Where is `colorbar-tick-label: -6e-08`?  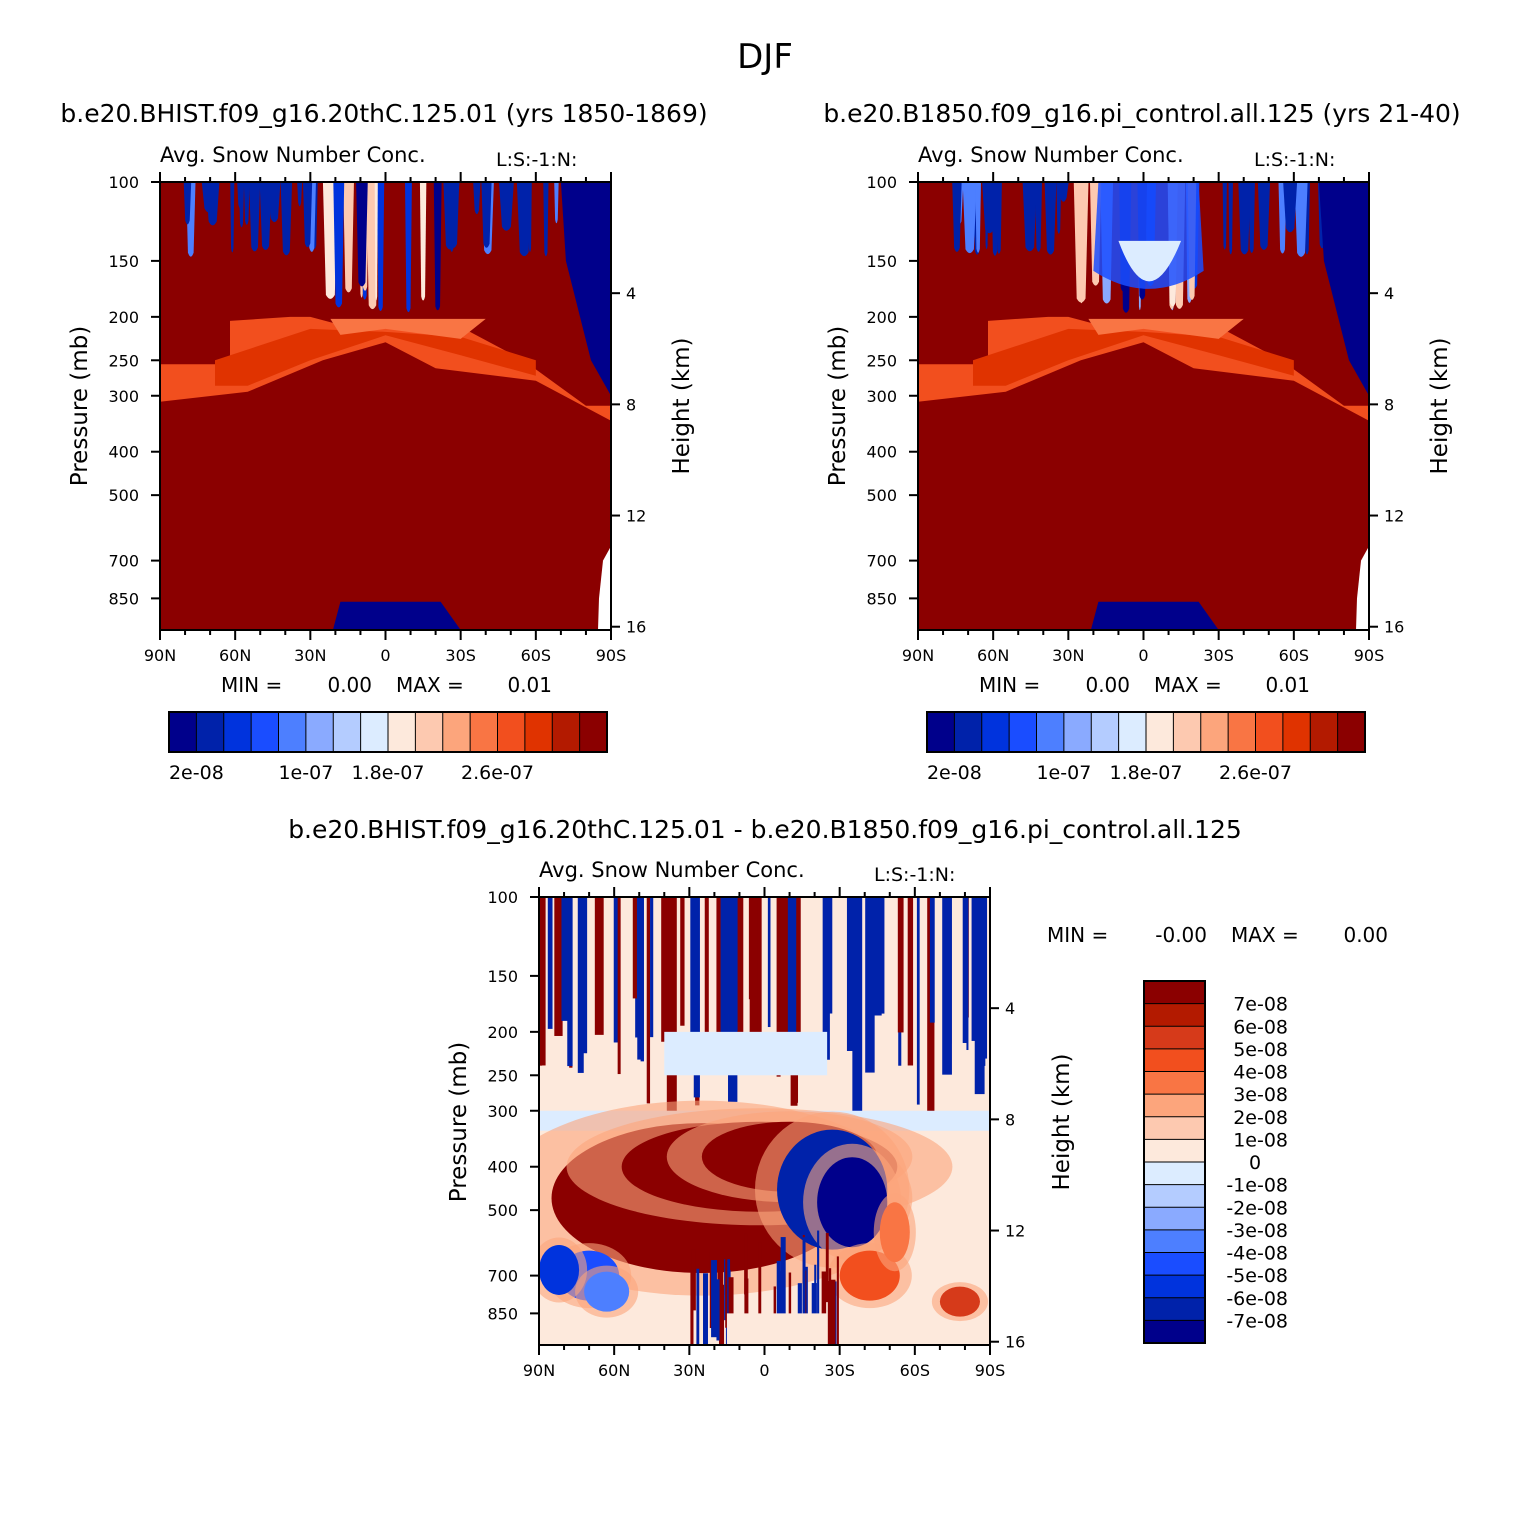 colorbar-tick-label: -6e-08 is located at coordinates (1257, 1299).